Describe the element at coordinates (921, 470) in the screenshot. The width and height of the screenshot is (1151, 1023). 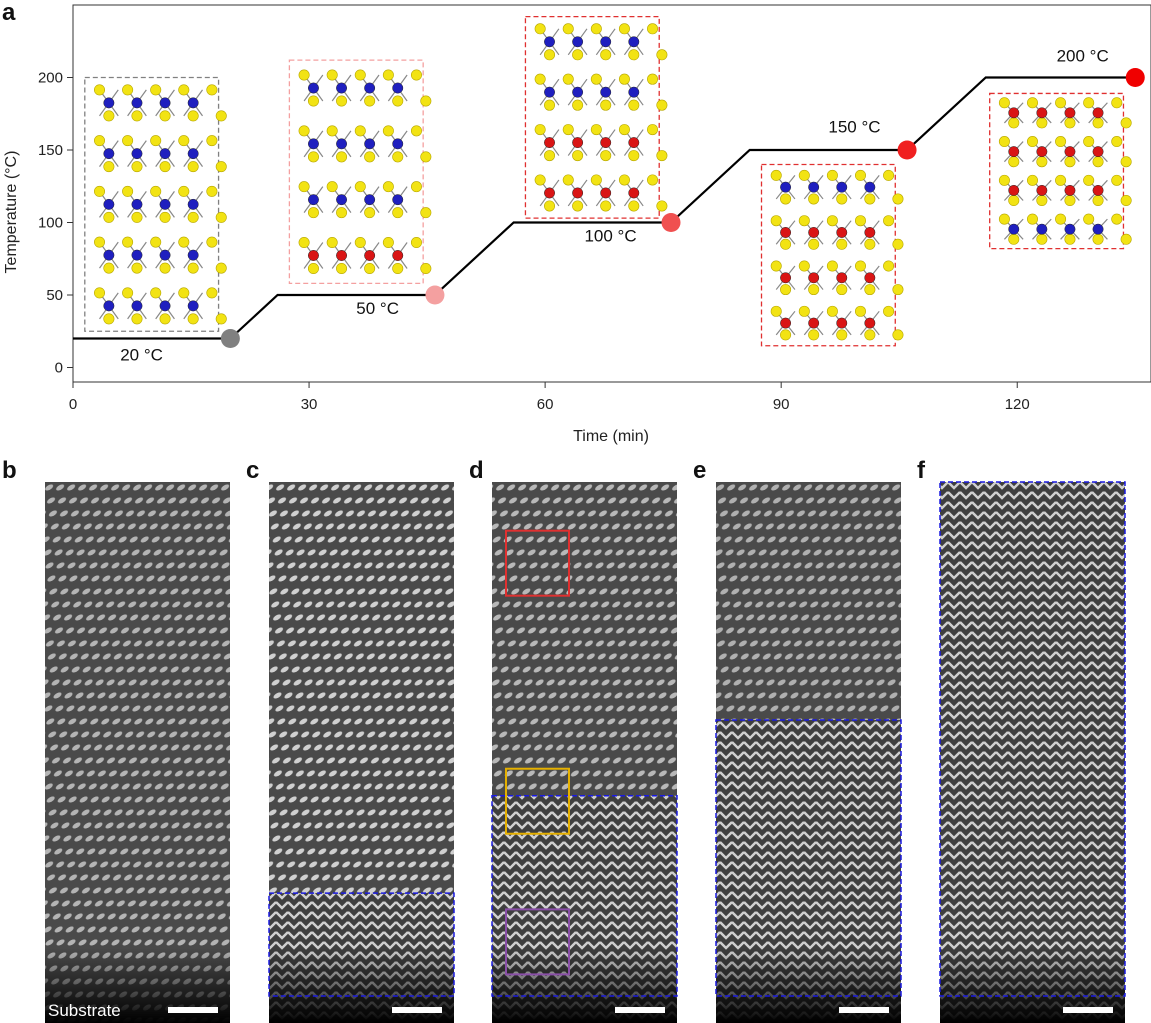
I see `panel-letter-f: f` at that location.